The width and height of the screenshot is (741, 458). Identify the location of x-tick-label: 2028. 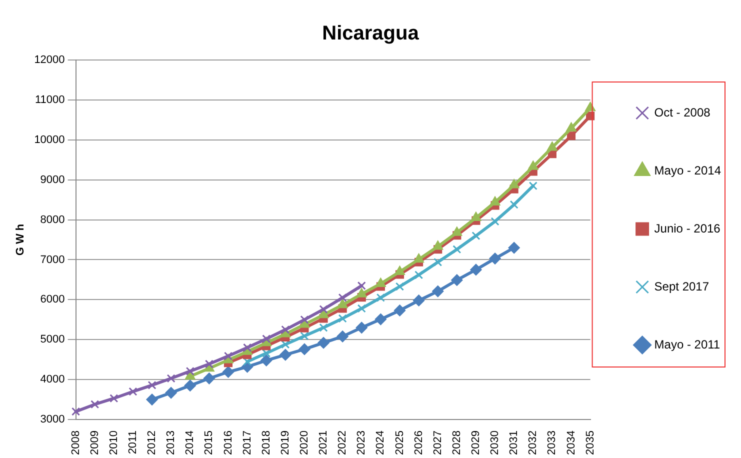
(456, 443).